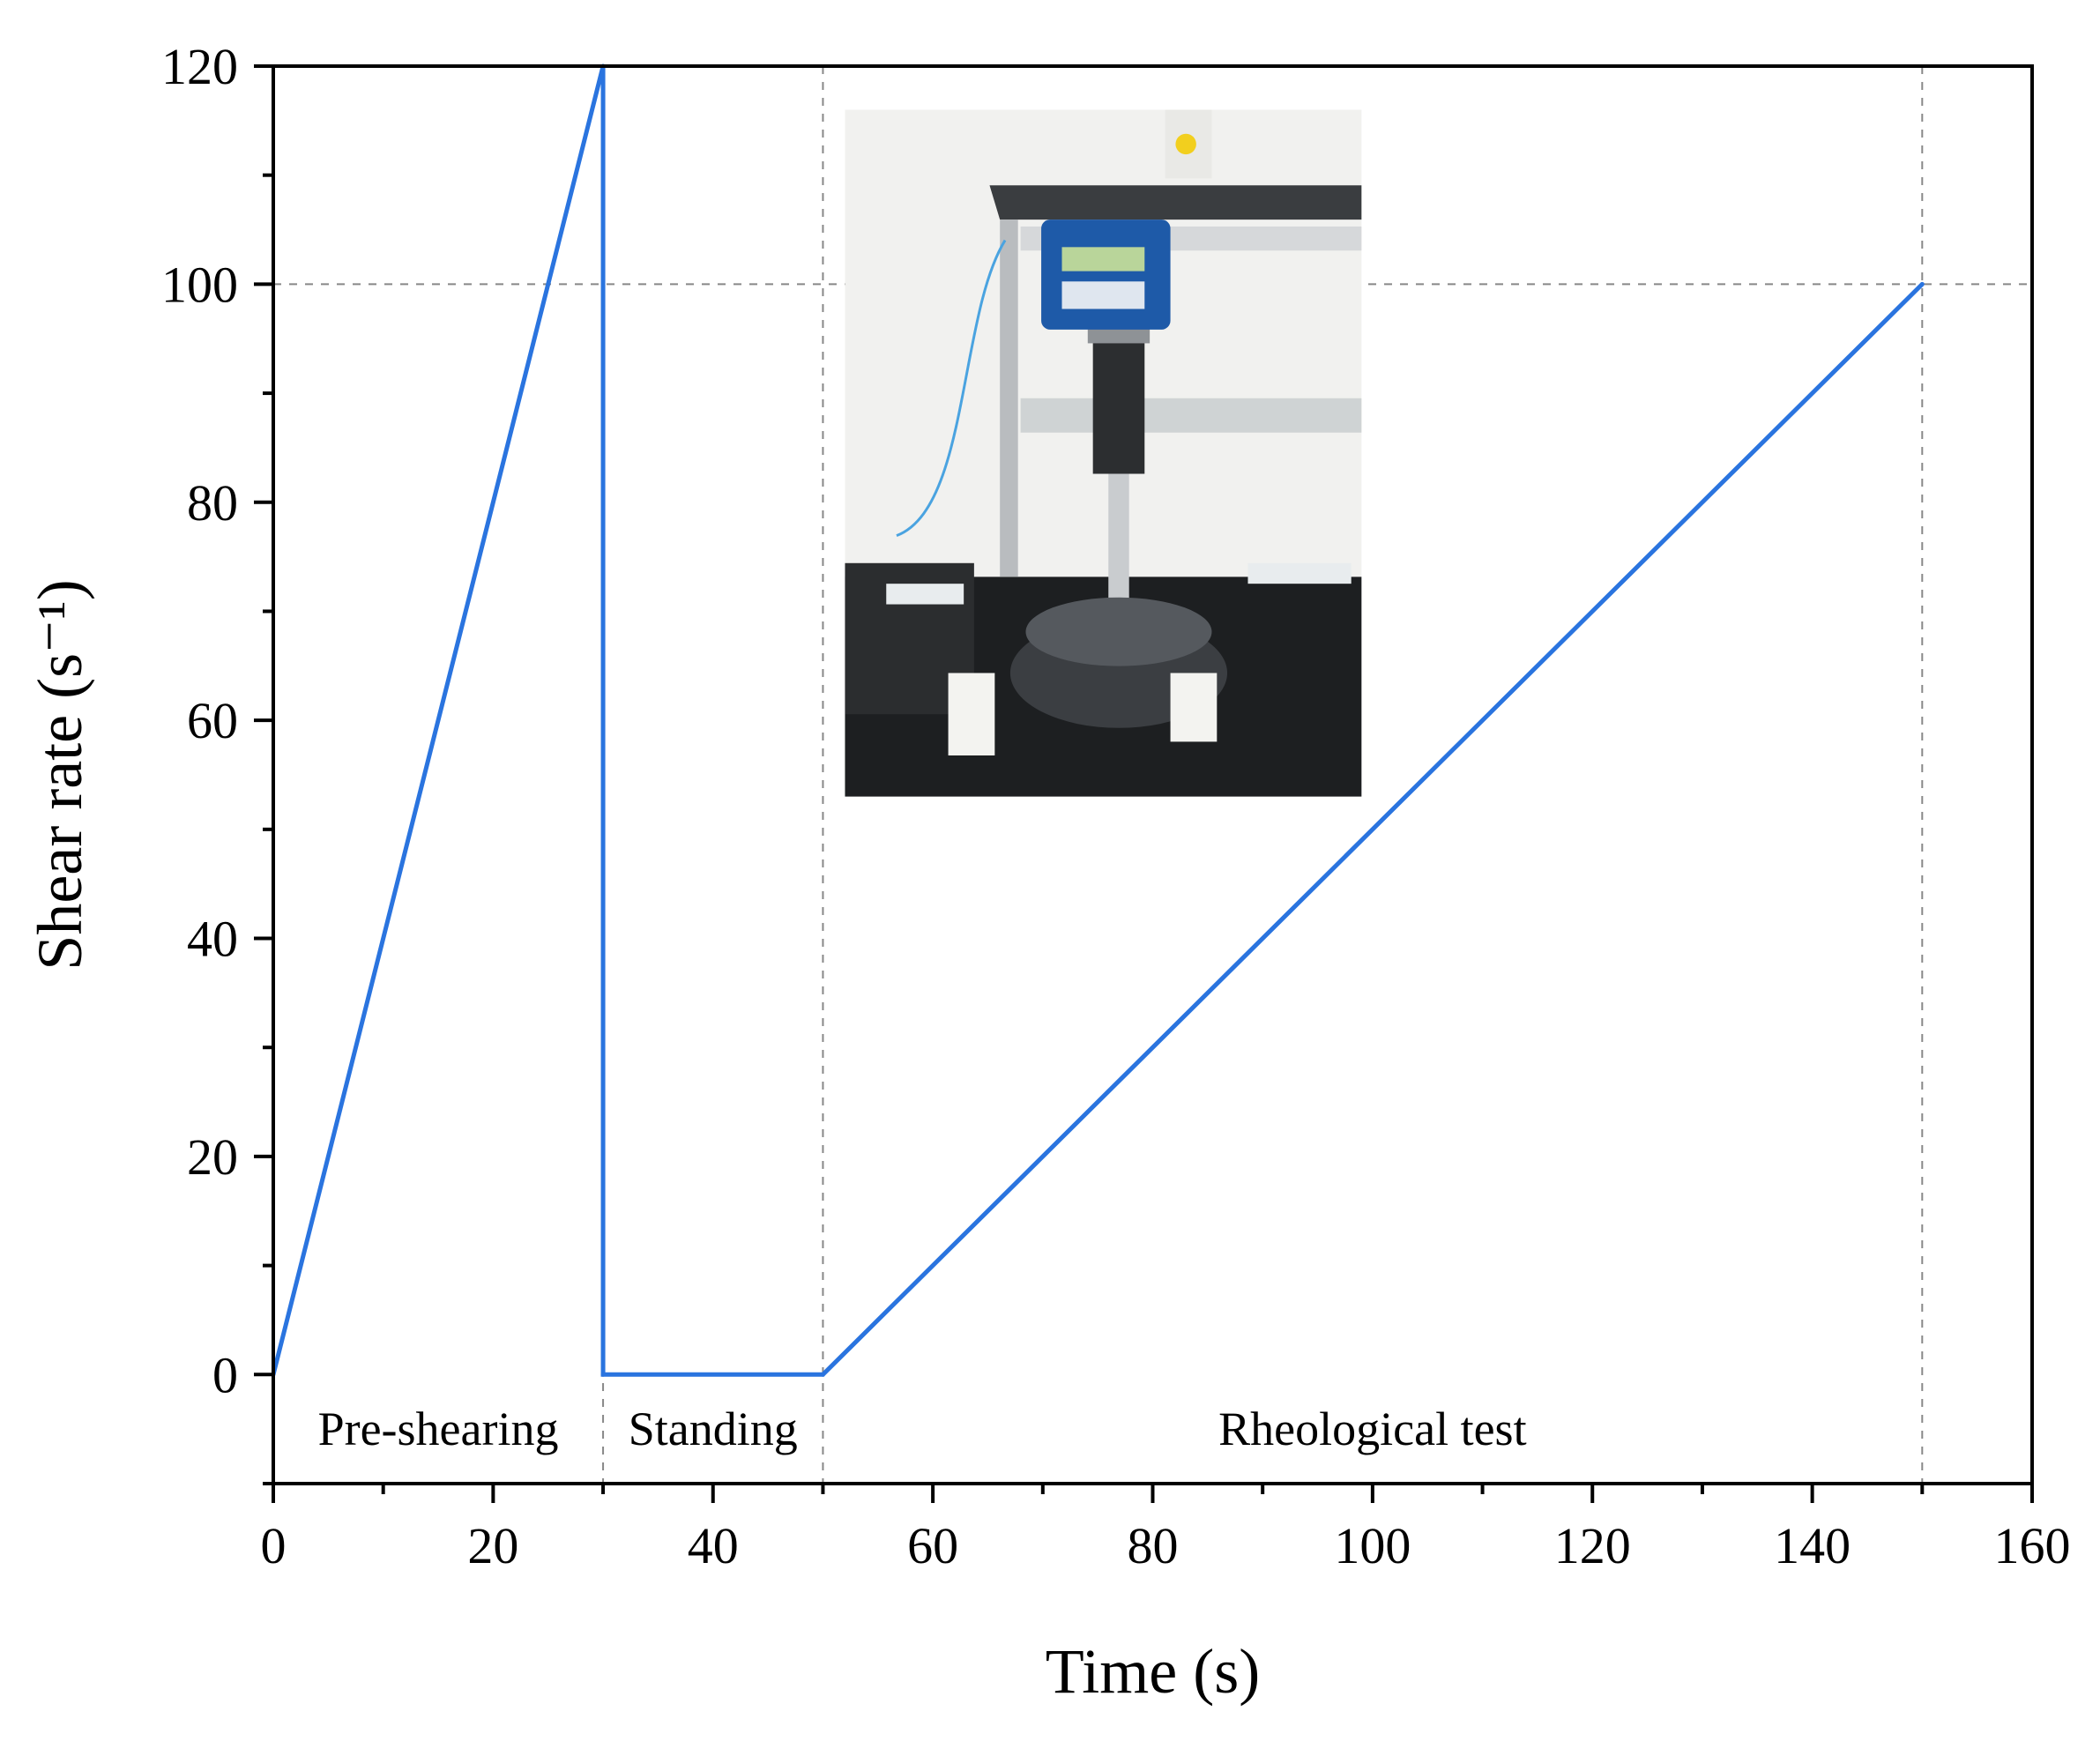 The width and height of the screenshot is (2100, 1741). Describe the element at coordinates (951, 388) in the screenshot. I see `photo-cable` at that location.